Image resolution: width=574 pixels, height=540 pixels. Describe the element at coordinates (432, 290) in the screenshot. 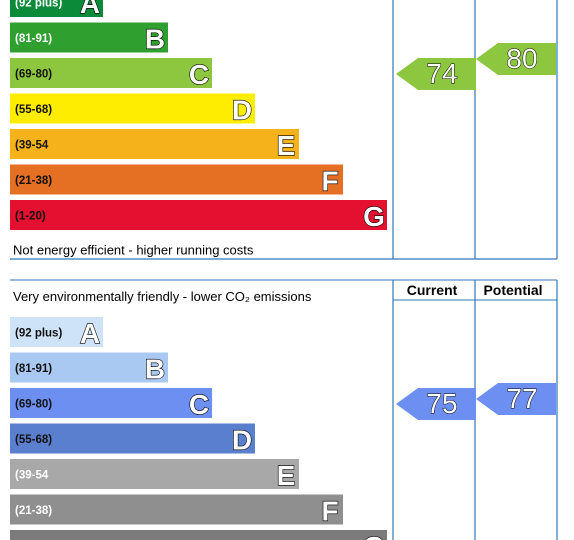

I see `current-column-label: Current` at that location.